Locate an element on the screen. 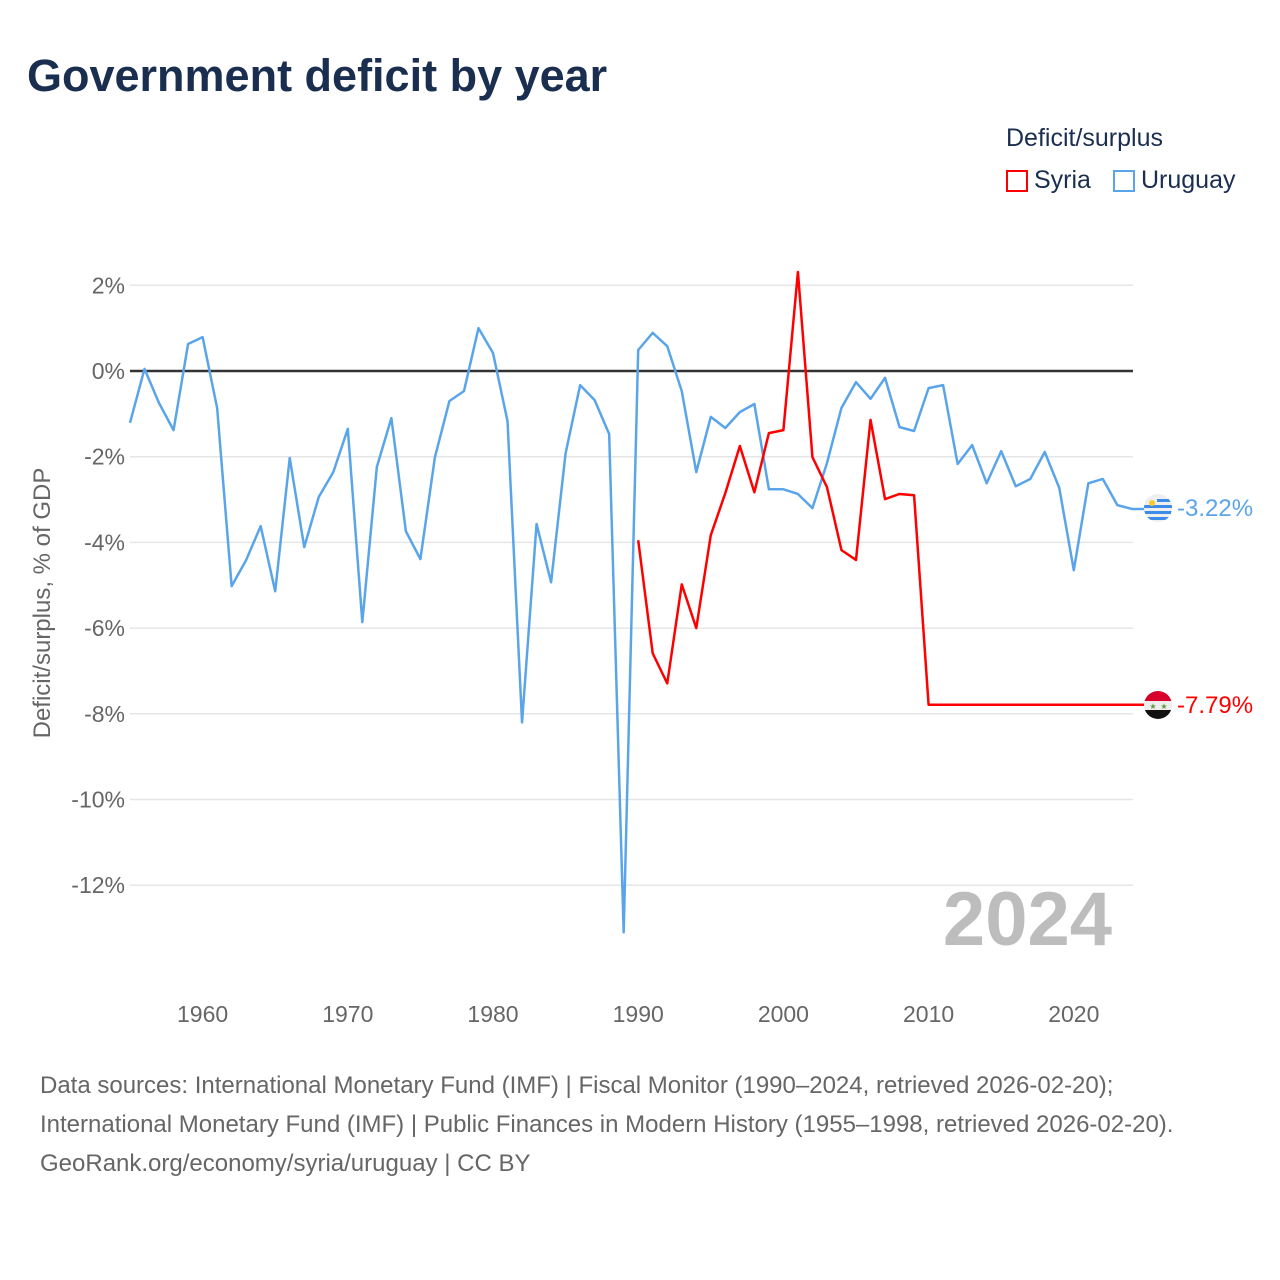 The width and height of the screenshot is (1280, 1280). y-tick-label: 2% is located at coordinates (108, 285).